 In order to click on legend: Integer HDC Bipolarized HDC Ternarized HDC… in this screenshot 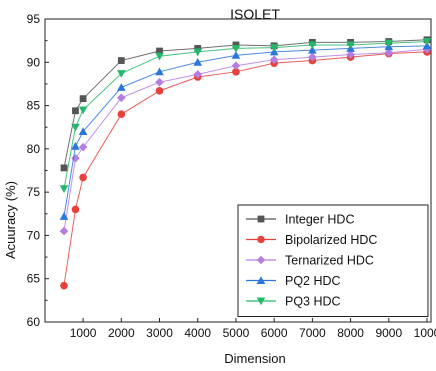, I will do `click(333, 260)`.